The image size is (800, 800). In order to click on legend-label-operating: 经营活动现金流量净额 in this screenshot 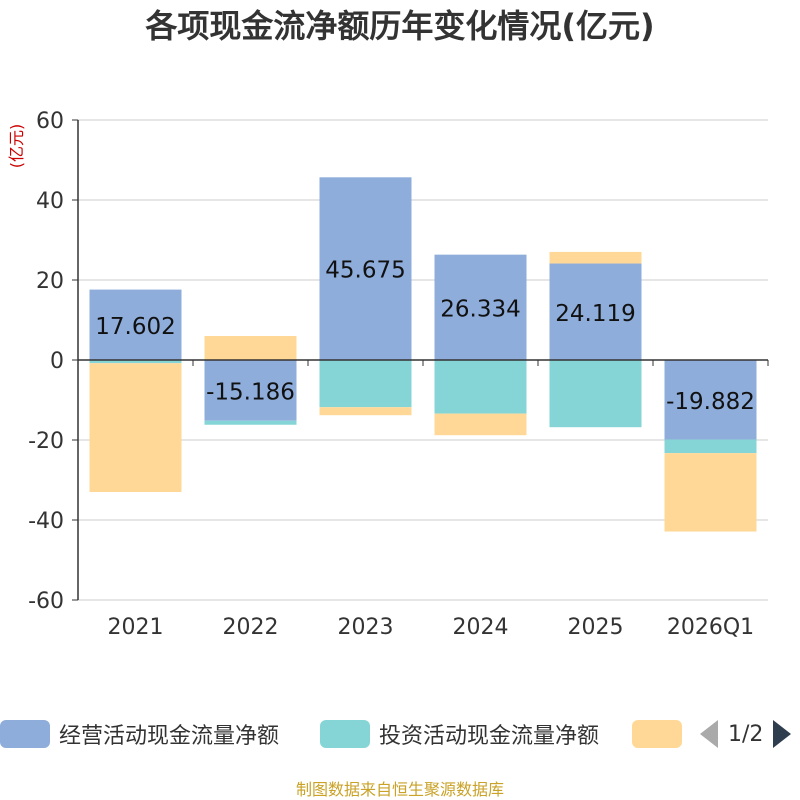, I will do `click(169, 736)`.